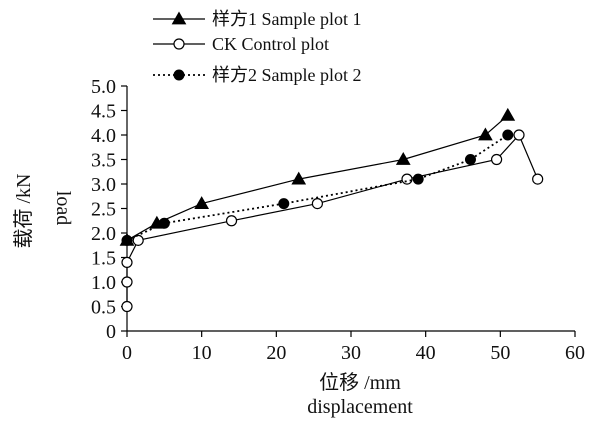 The image size is (597, 423). Describe the element at coordinates (351, 353) in the screenshot. I see `x-tick-label: 30` at that location.